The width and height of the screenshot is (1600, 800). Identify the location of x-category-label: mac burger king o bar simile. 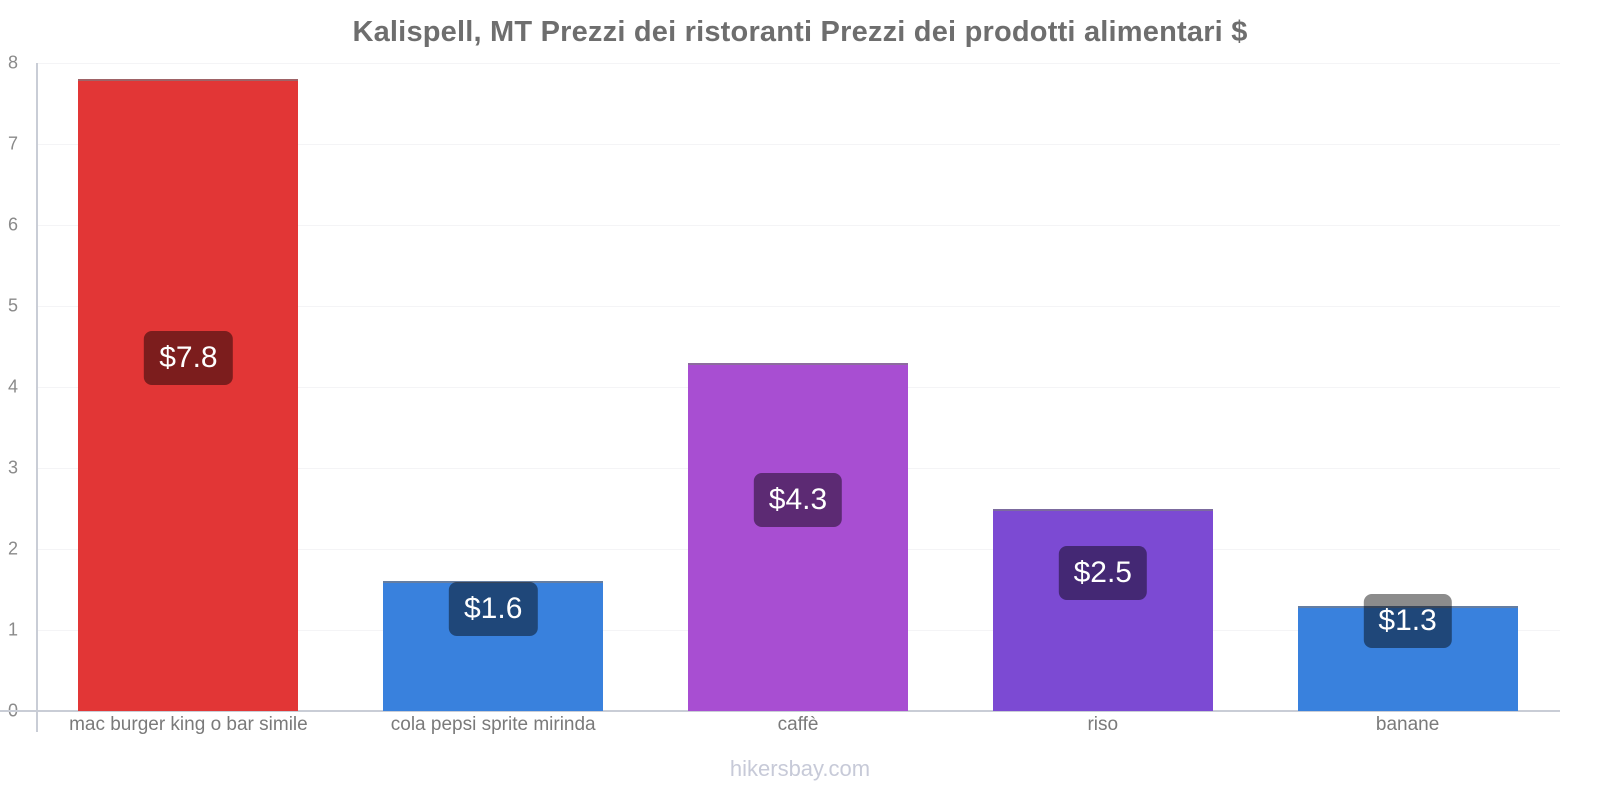
(188, 724).